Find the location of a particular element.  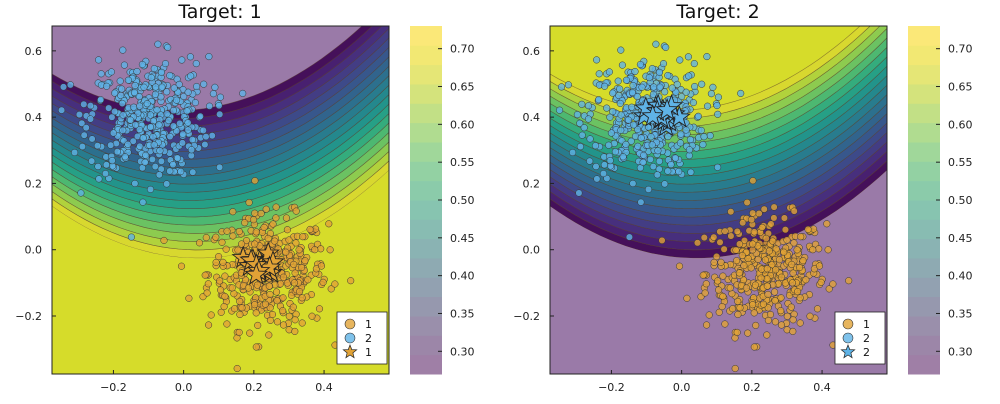

legend-marker is located at coordinates (848, 351).